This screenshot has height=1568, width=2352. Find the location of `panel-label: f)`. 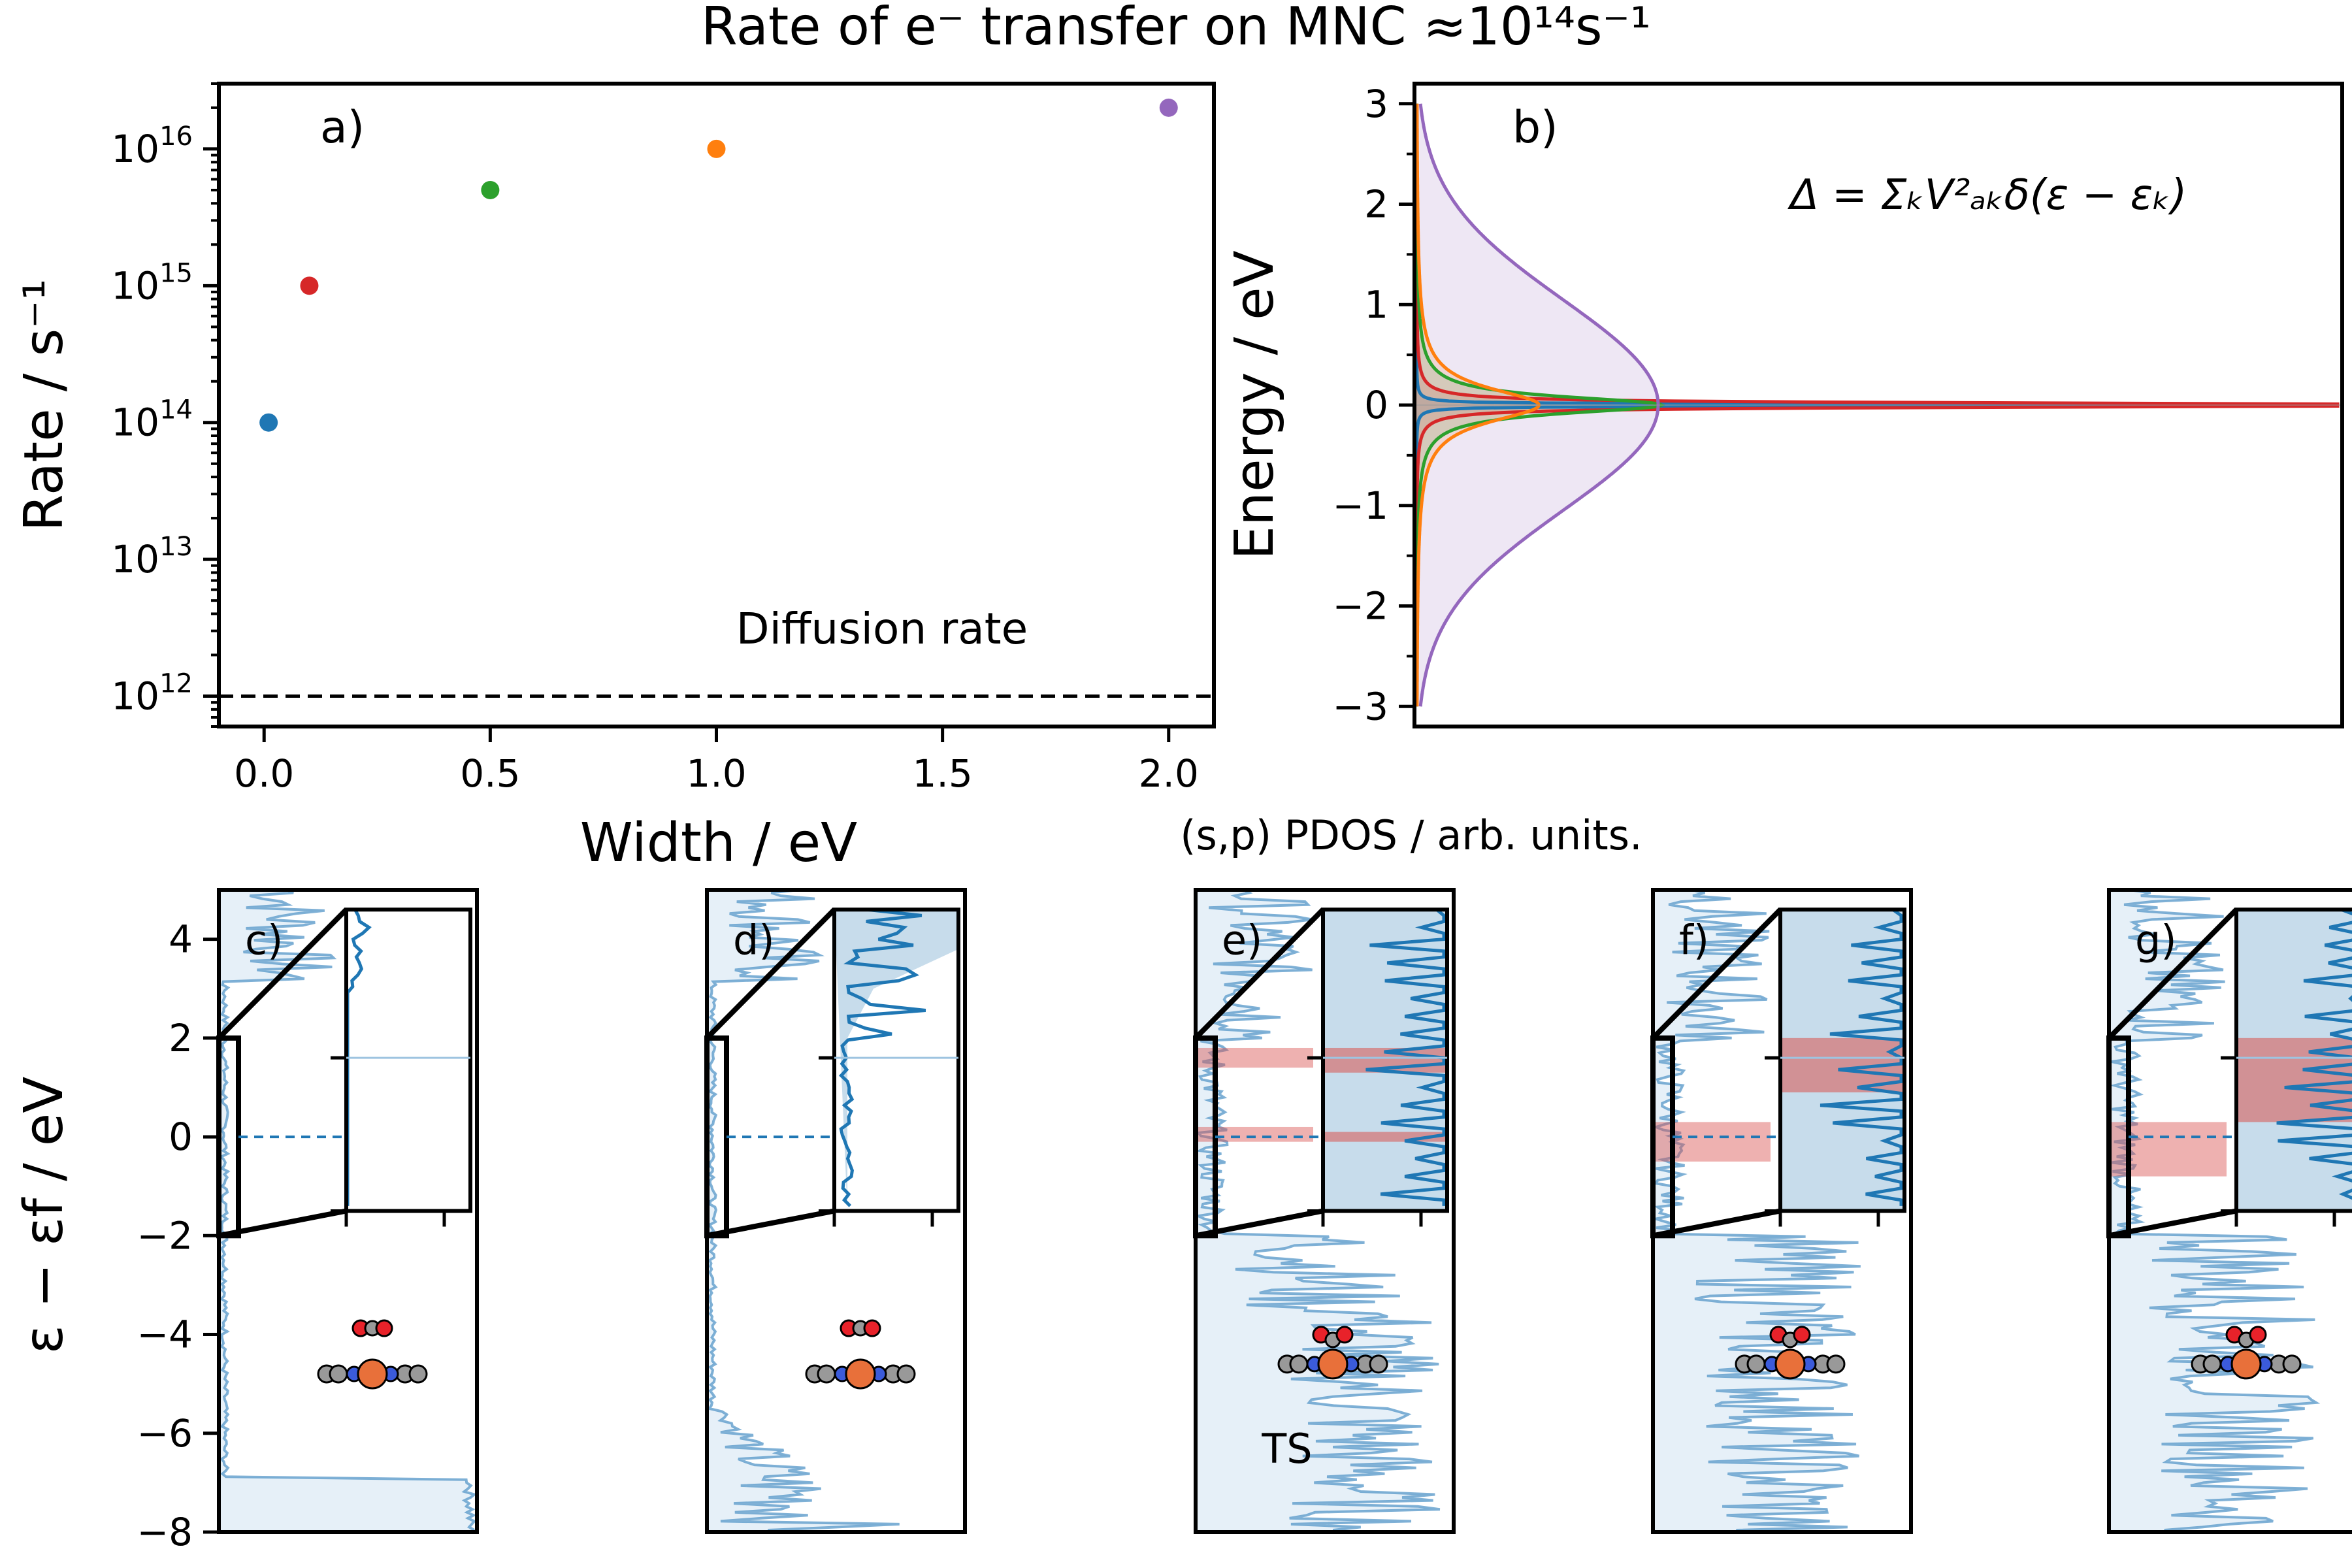

panel-label: f) is located at coordinates (1694, 940).